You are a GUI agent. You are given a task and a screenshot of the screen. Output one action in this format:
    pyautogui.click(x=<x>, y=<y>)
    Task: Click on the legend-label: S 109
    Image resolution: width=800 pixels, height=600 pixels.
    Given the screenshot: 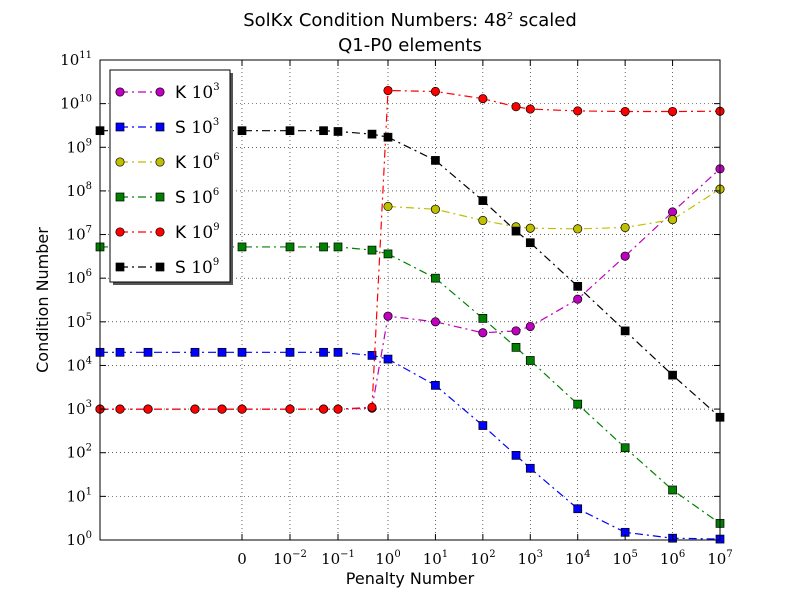 What is the action you would take?
    pyautogui.click(x=197, y=267)
    